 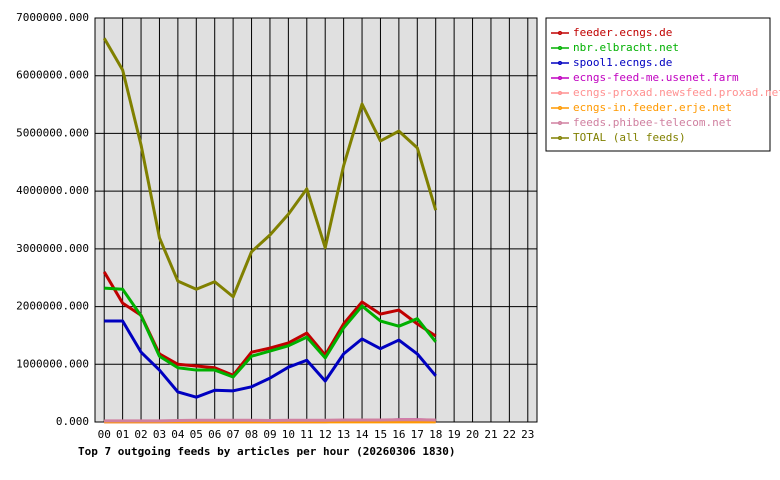 I want to click on y-tick-label: 1000000.000, so click(x=52, y=363).